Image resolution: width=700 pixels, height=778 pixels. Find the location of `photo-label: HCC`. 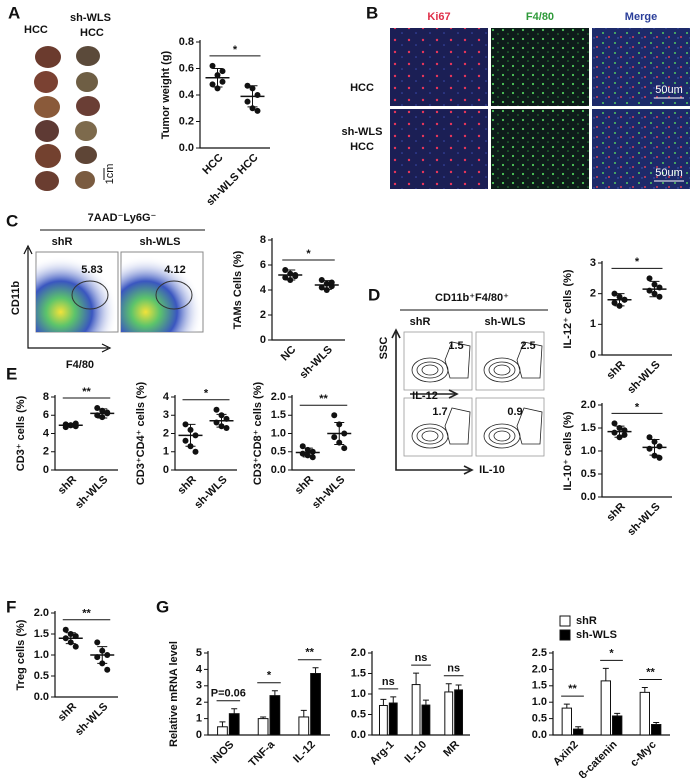

photo-label: HCC is located at coordinates (36, 30).